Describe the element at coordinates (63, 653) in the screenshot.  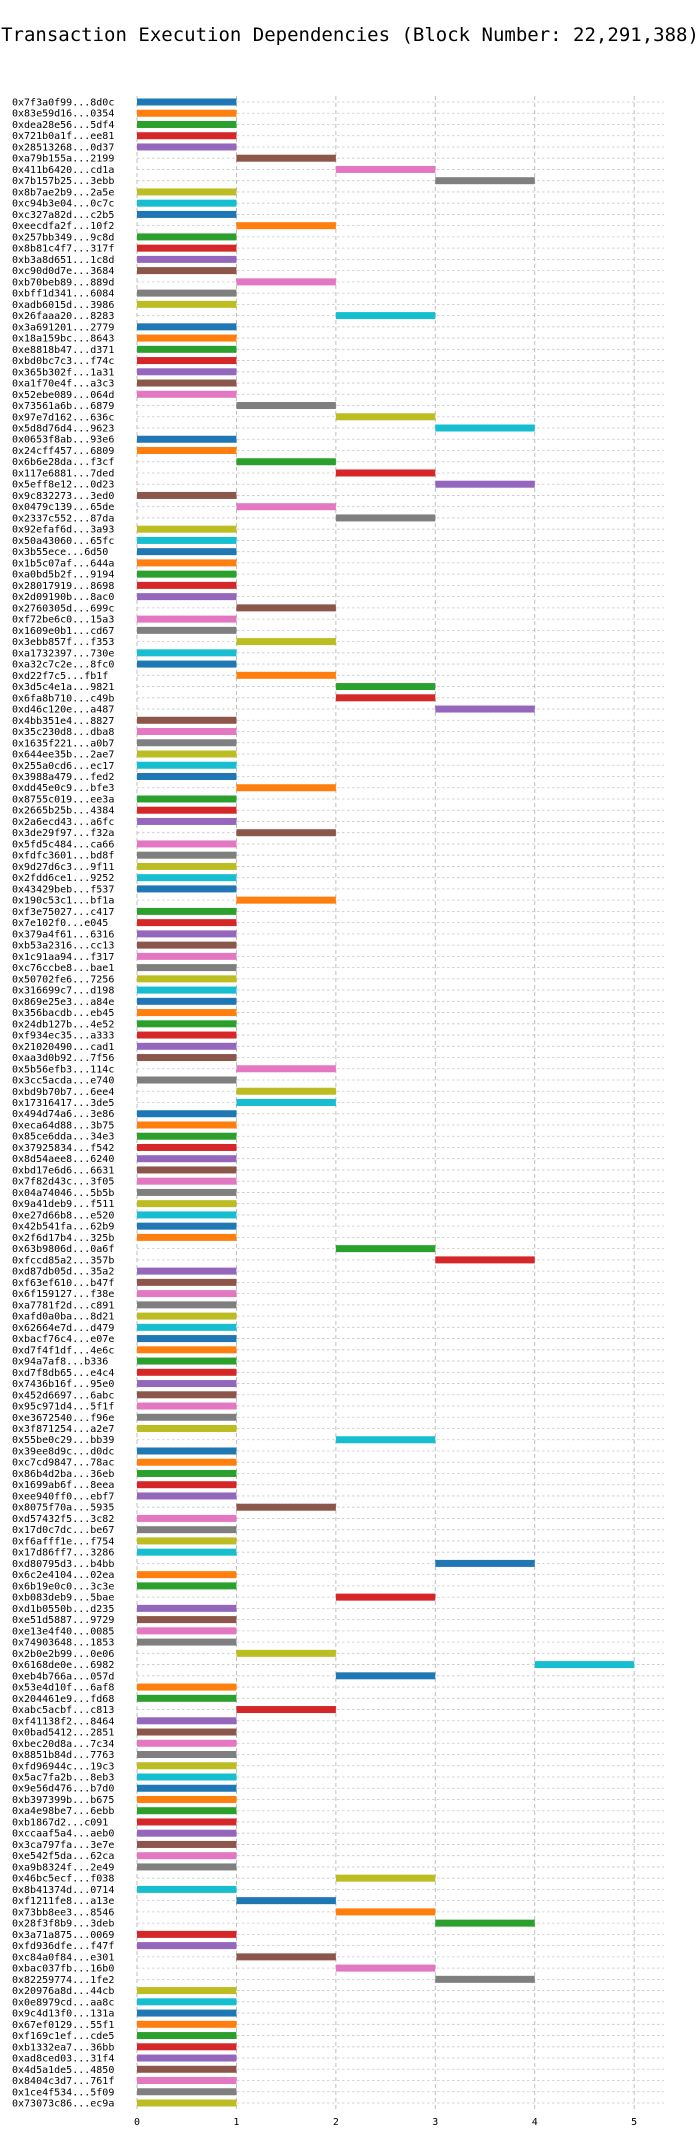
I see `transaction-label: 0xa1732397...730e` at that location.